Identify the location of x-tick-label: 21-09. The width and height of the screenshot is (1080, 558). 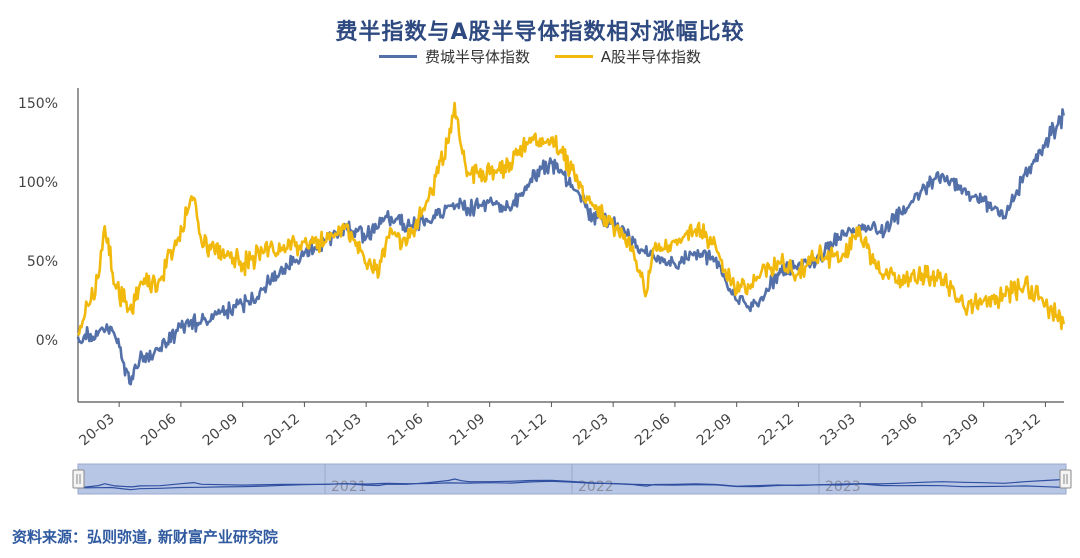
(467, 430).